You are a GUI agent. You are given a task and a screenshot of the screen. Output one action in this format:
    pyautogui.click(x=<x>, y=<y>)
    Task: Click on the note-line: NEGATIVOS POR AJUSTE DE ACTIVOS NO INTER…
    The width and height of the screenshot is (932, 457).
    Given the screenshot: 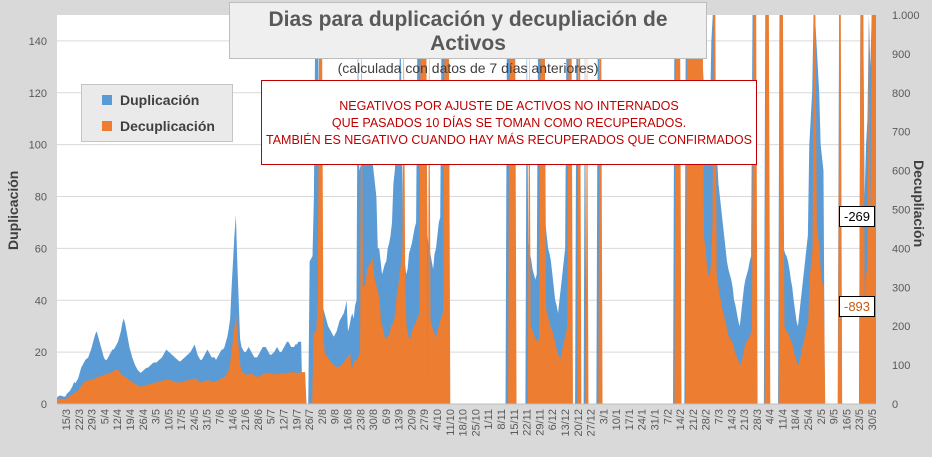 What is the action you would take?
    pyautogui.click(x=509, y=106)
    